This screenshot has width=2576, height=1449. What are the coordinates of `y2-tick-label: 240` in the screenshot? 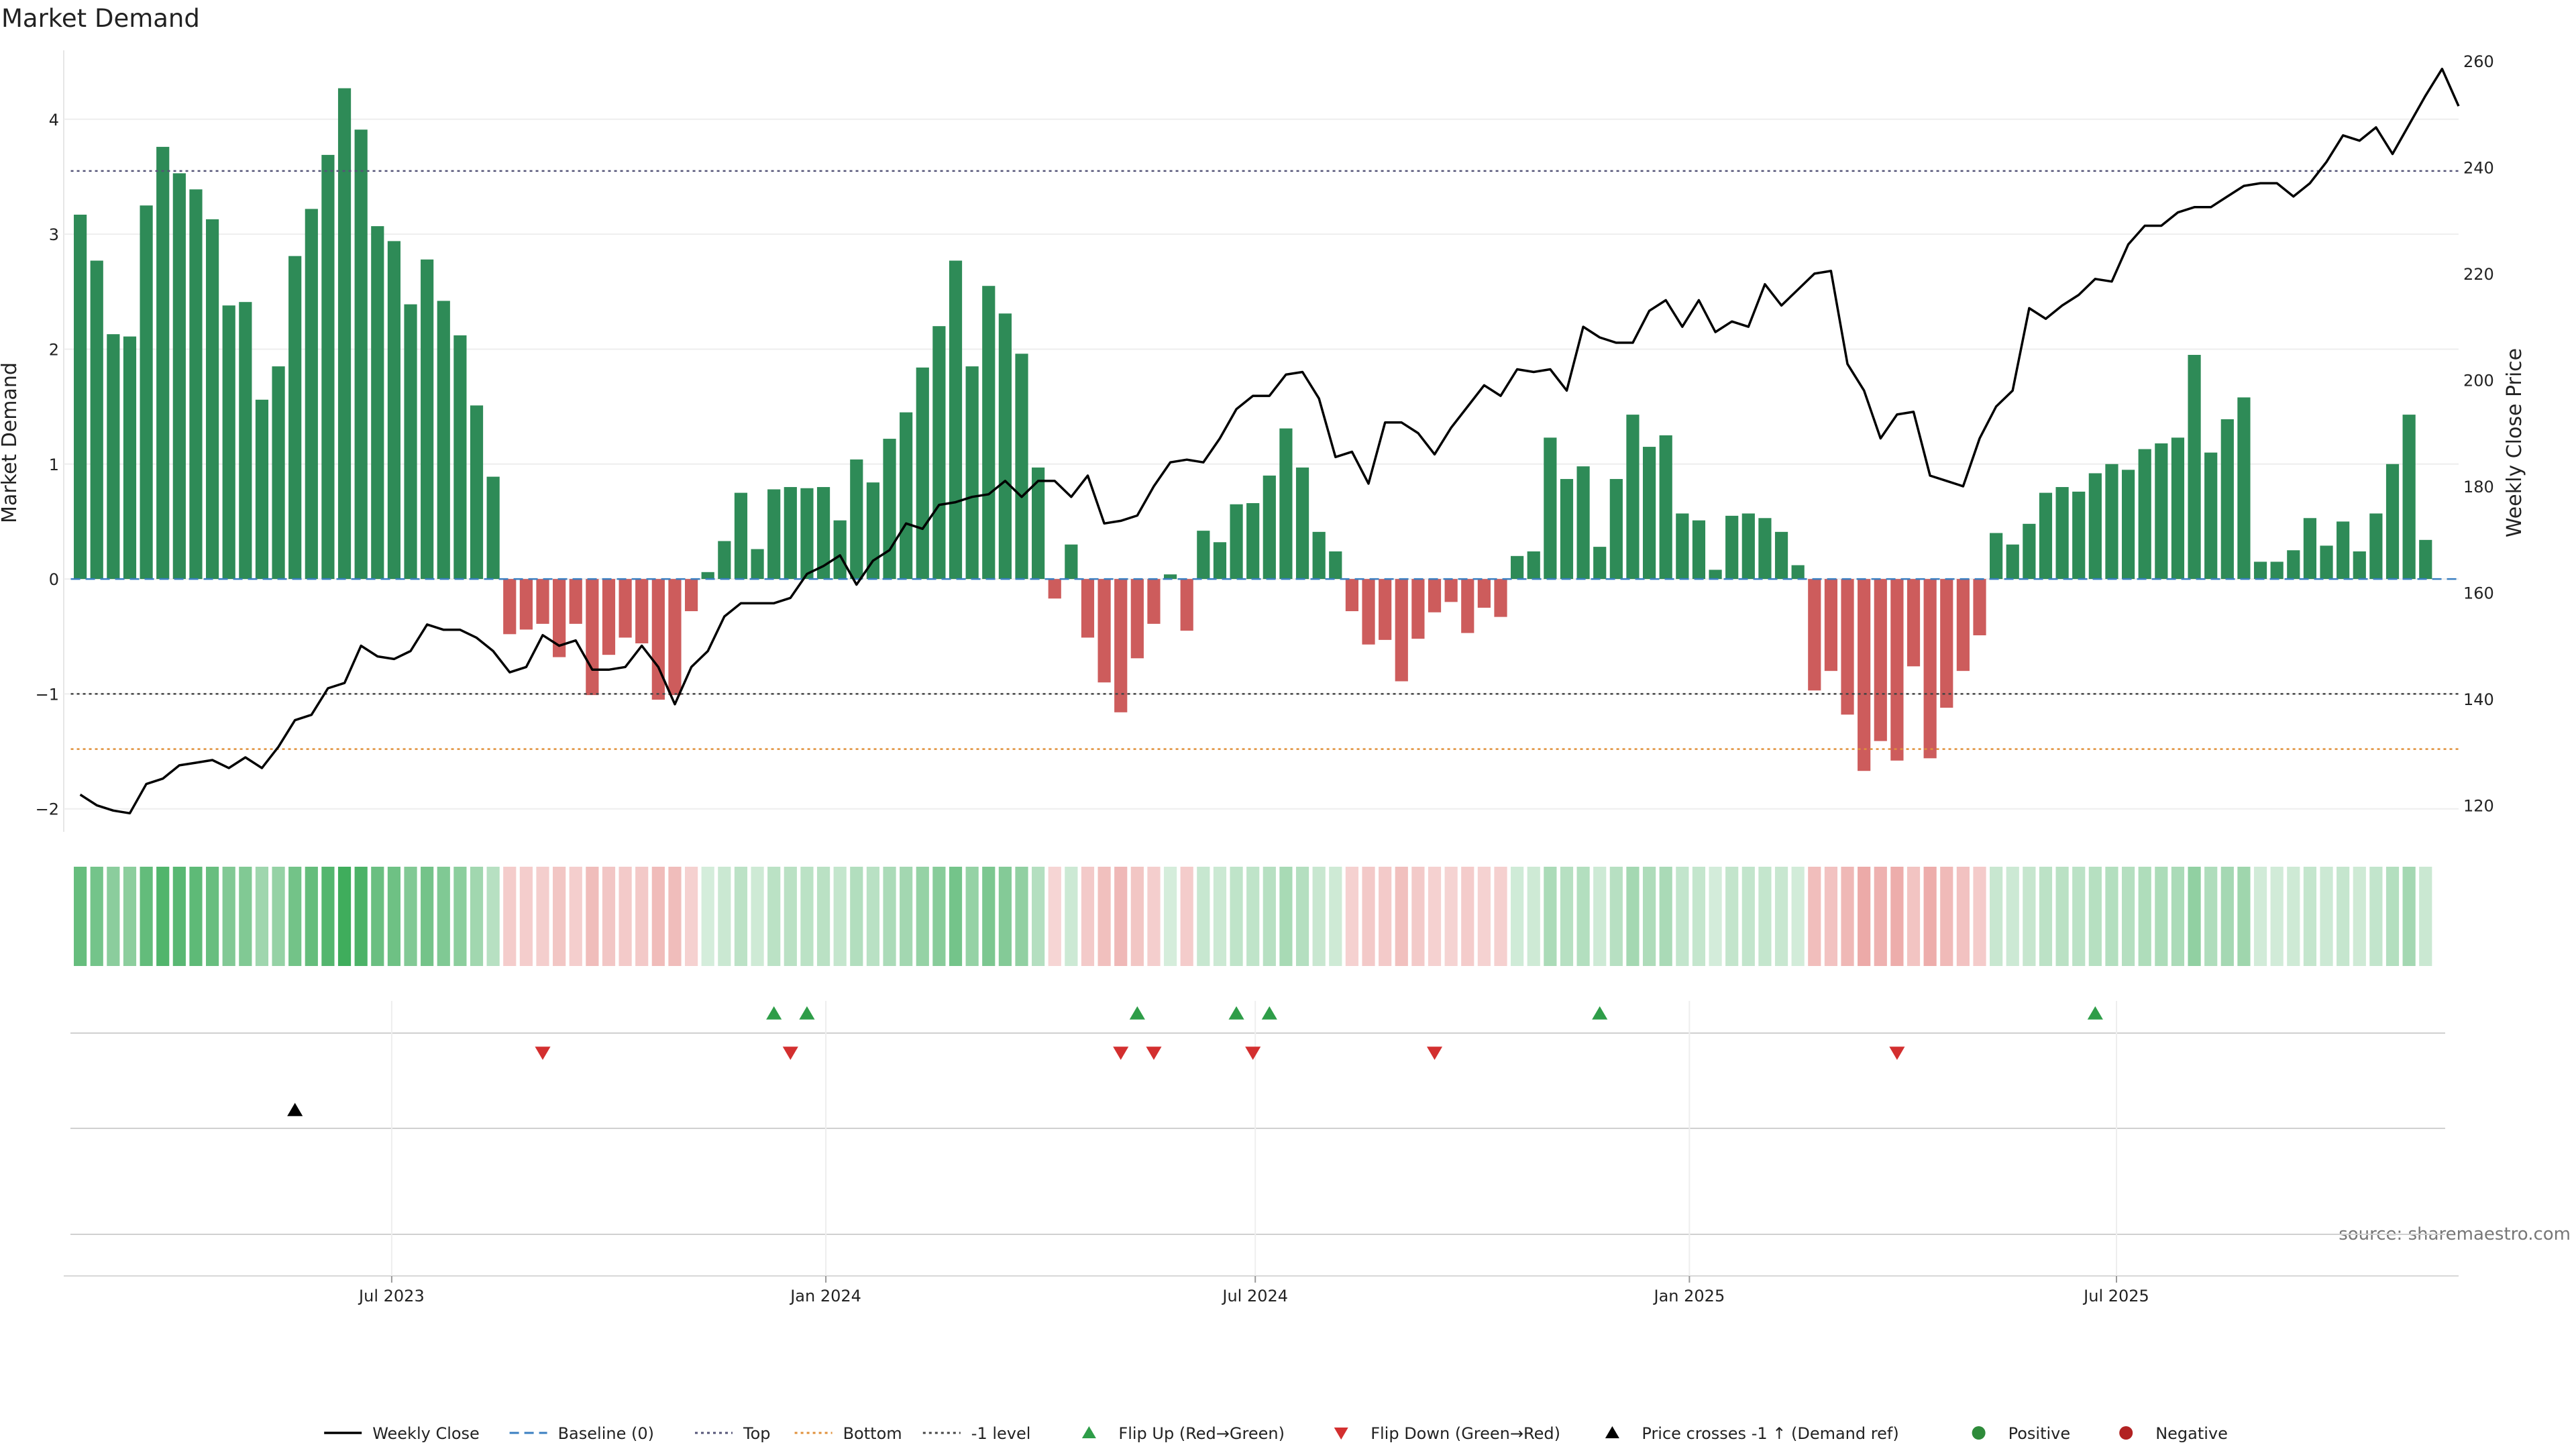 It's located at (2478, 167).